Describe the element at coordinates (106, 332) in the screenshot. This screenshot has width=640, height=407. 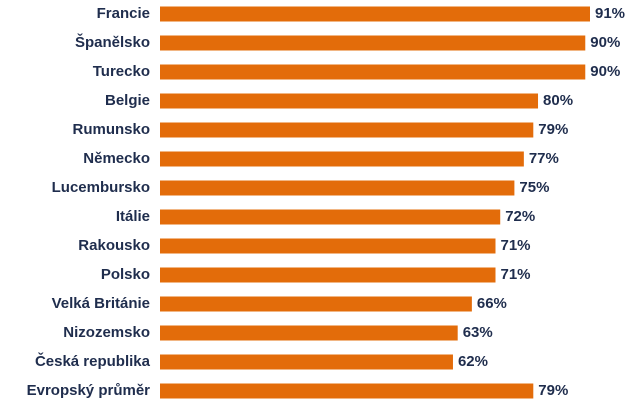
I see `category-label: Nizozemsko` at that location.